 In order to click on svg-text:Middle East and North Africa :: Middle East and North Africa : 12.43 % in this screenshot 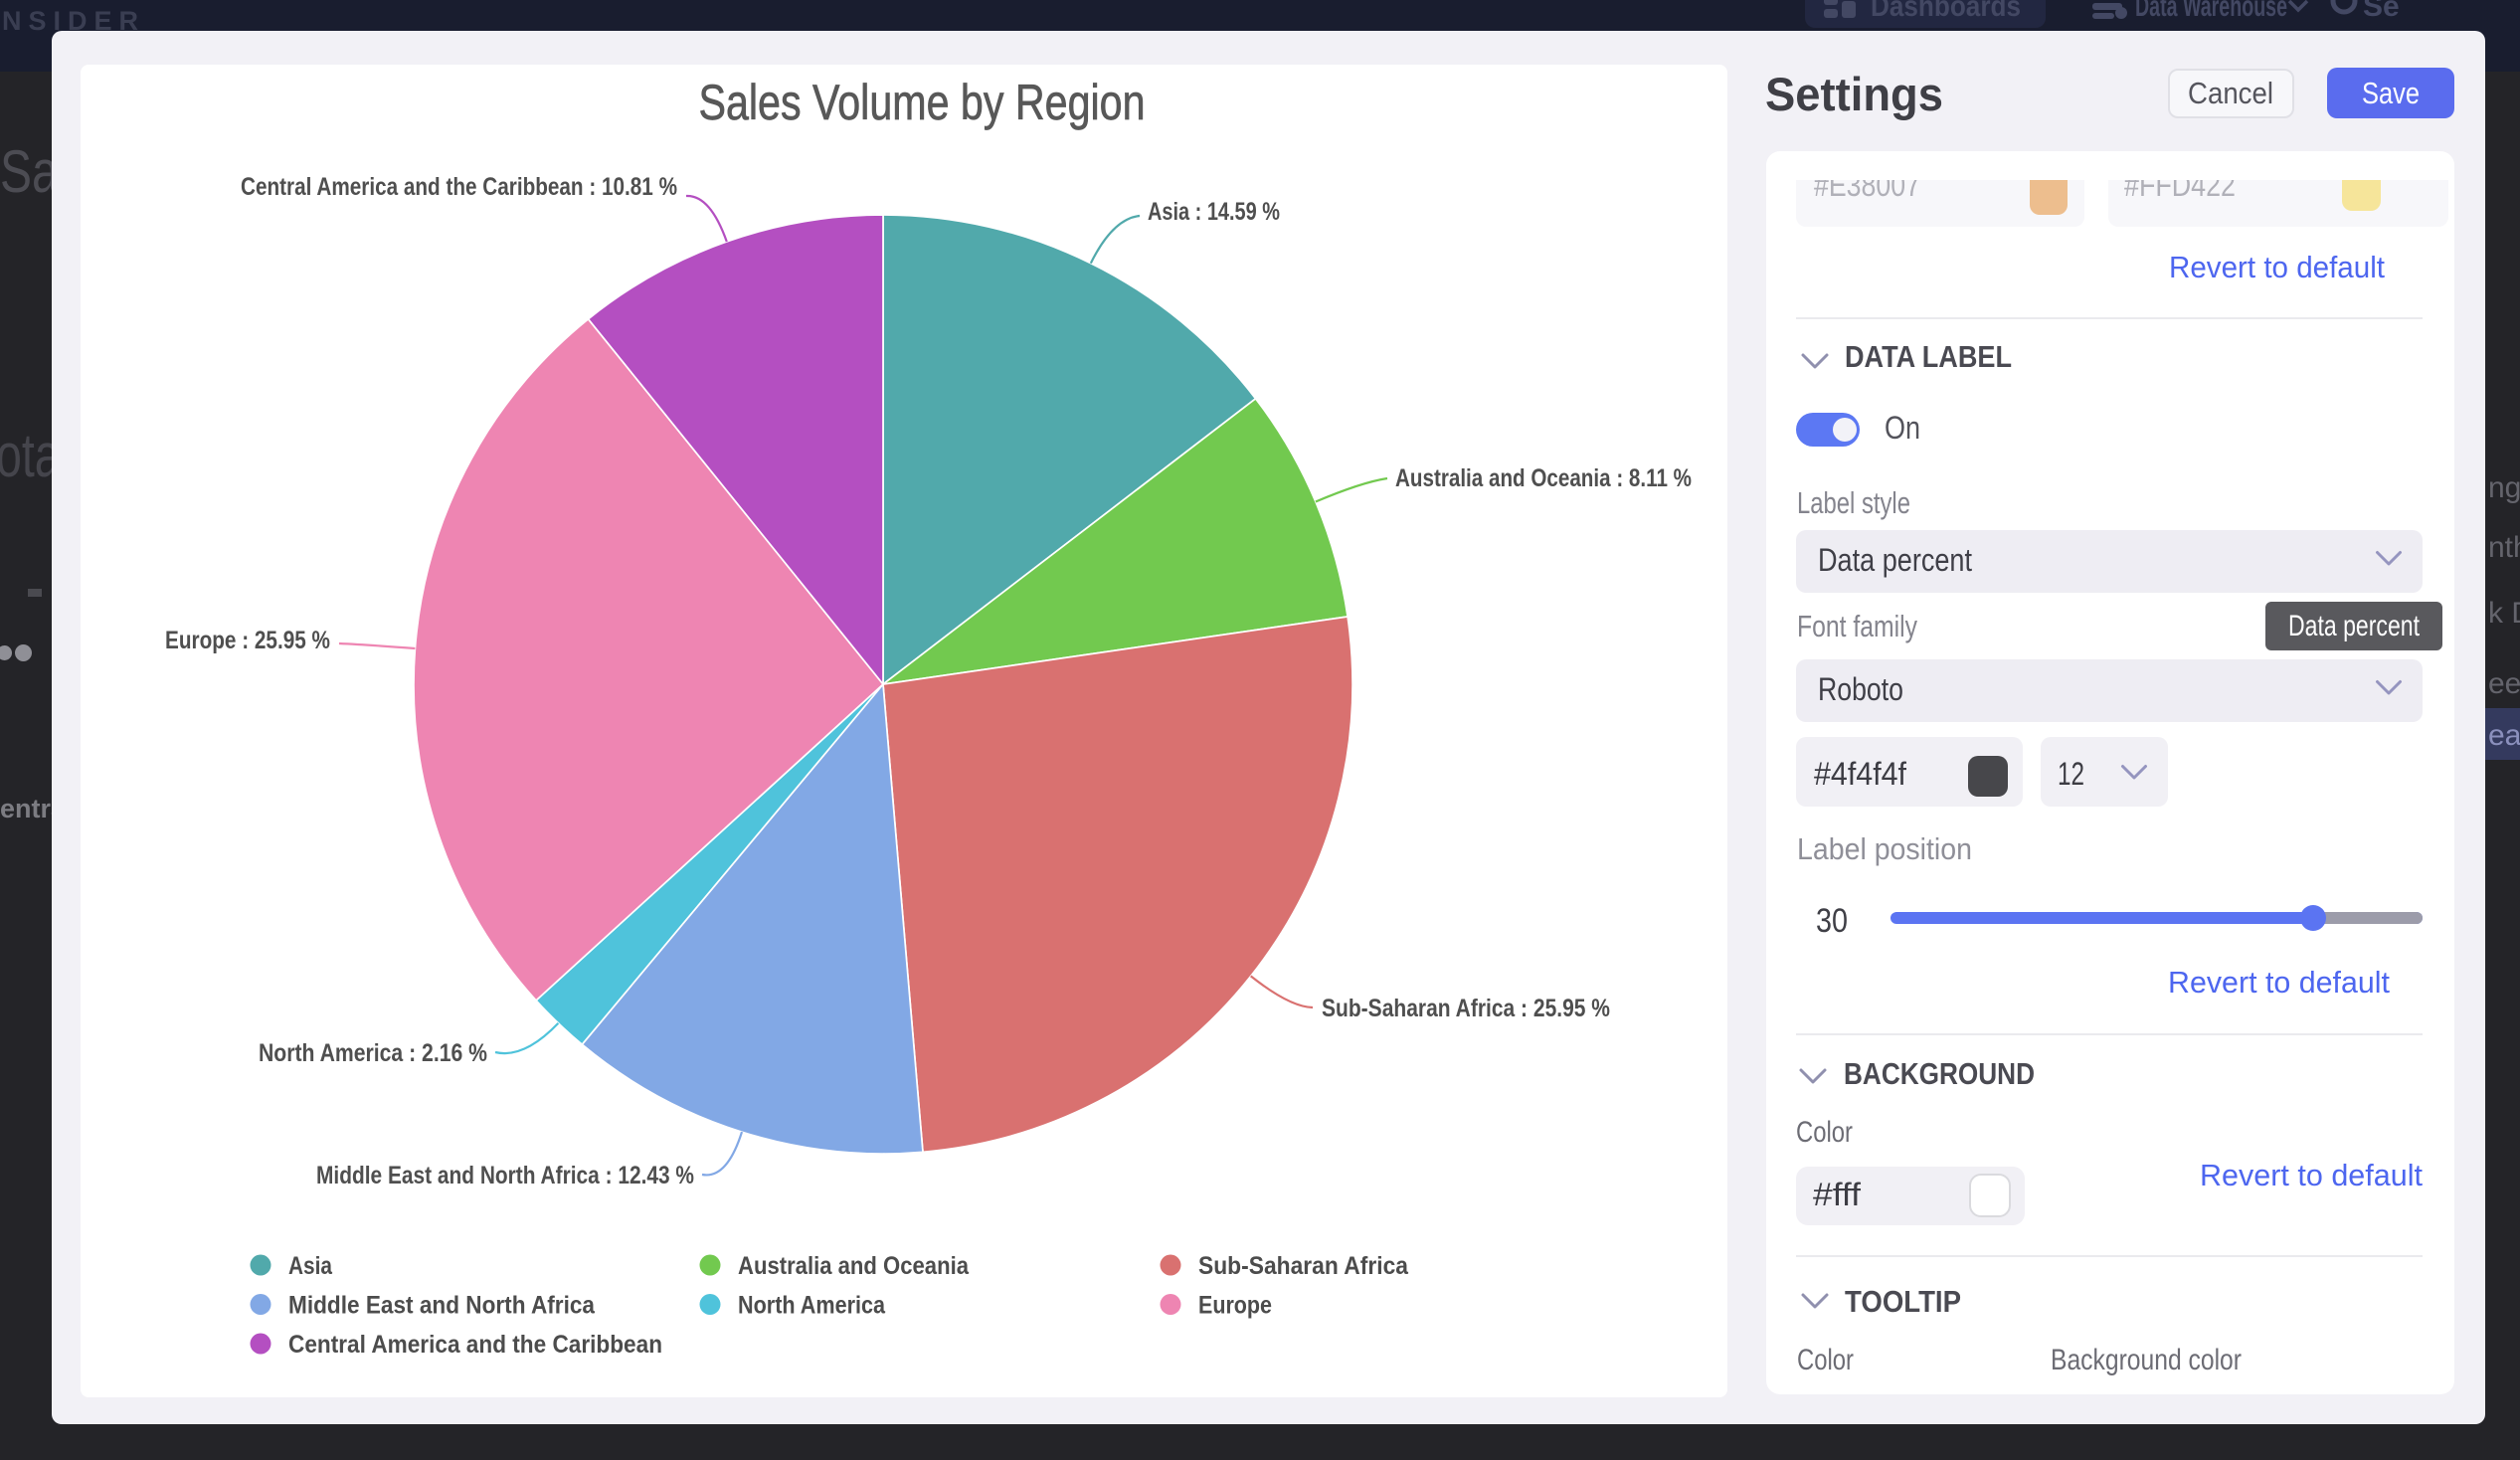, I will do `click(505, 1175)`.